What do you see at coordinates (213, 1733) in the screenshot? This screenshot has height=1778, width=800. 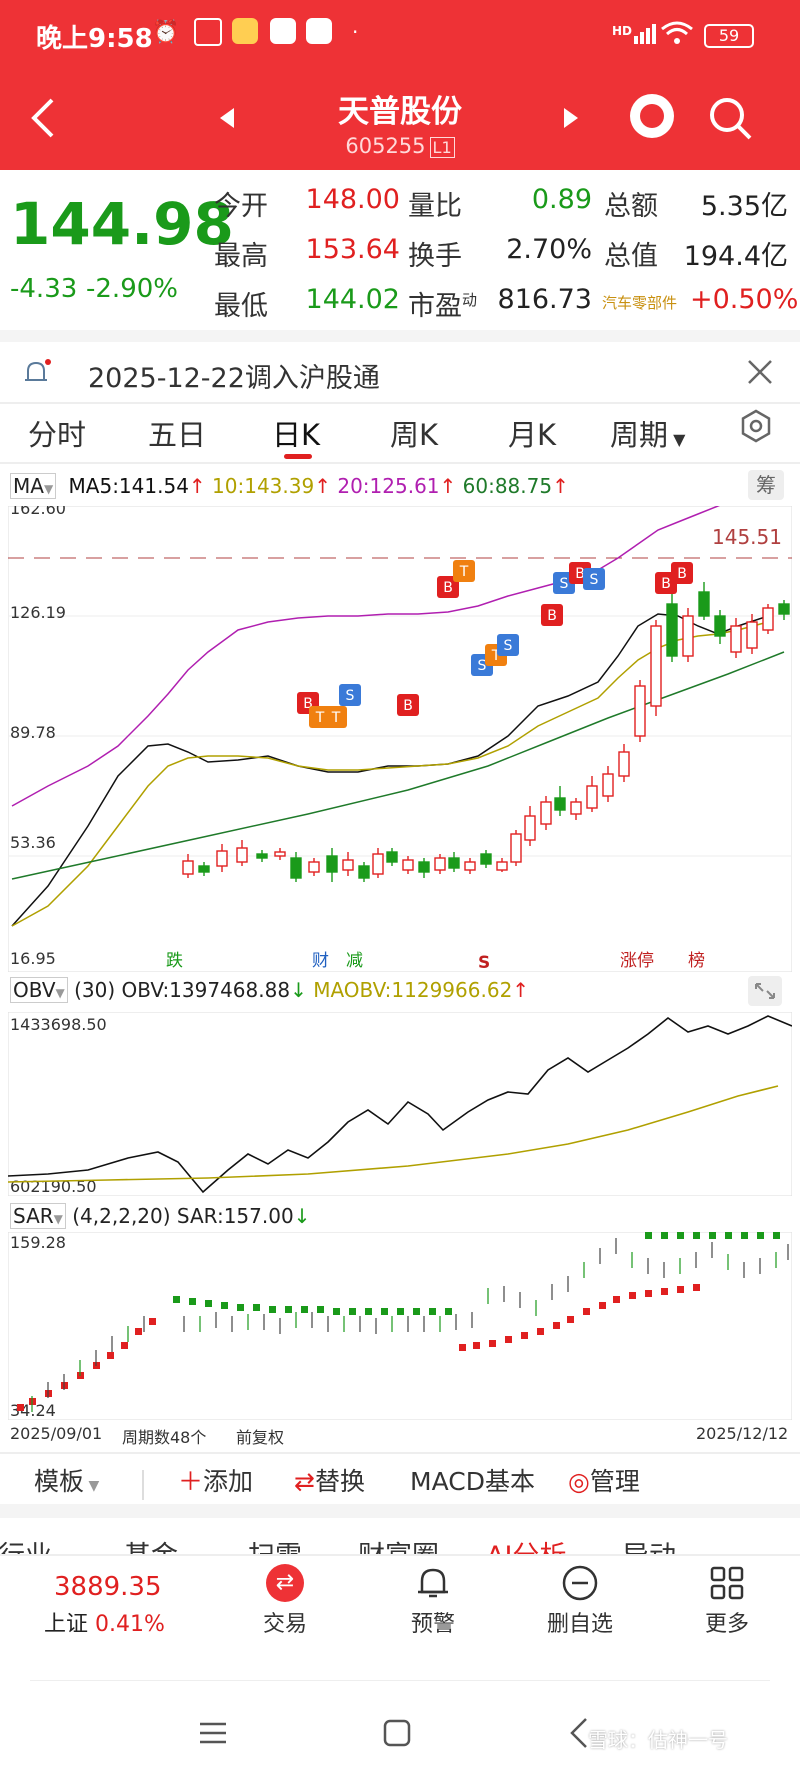 I see `menu-icon` at bounding box center [213, 1733].